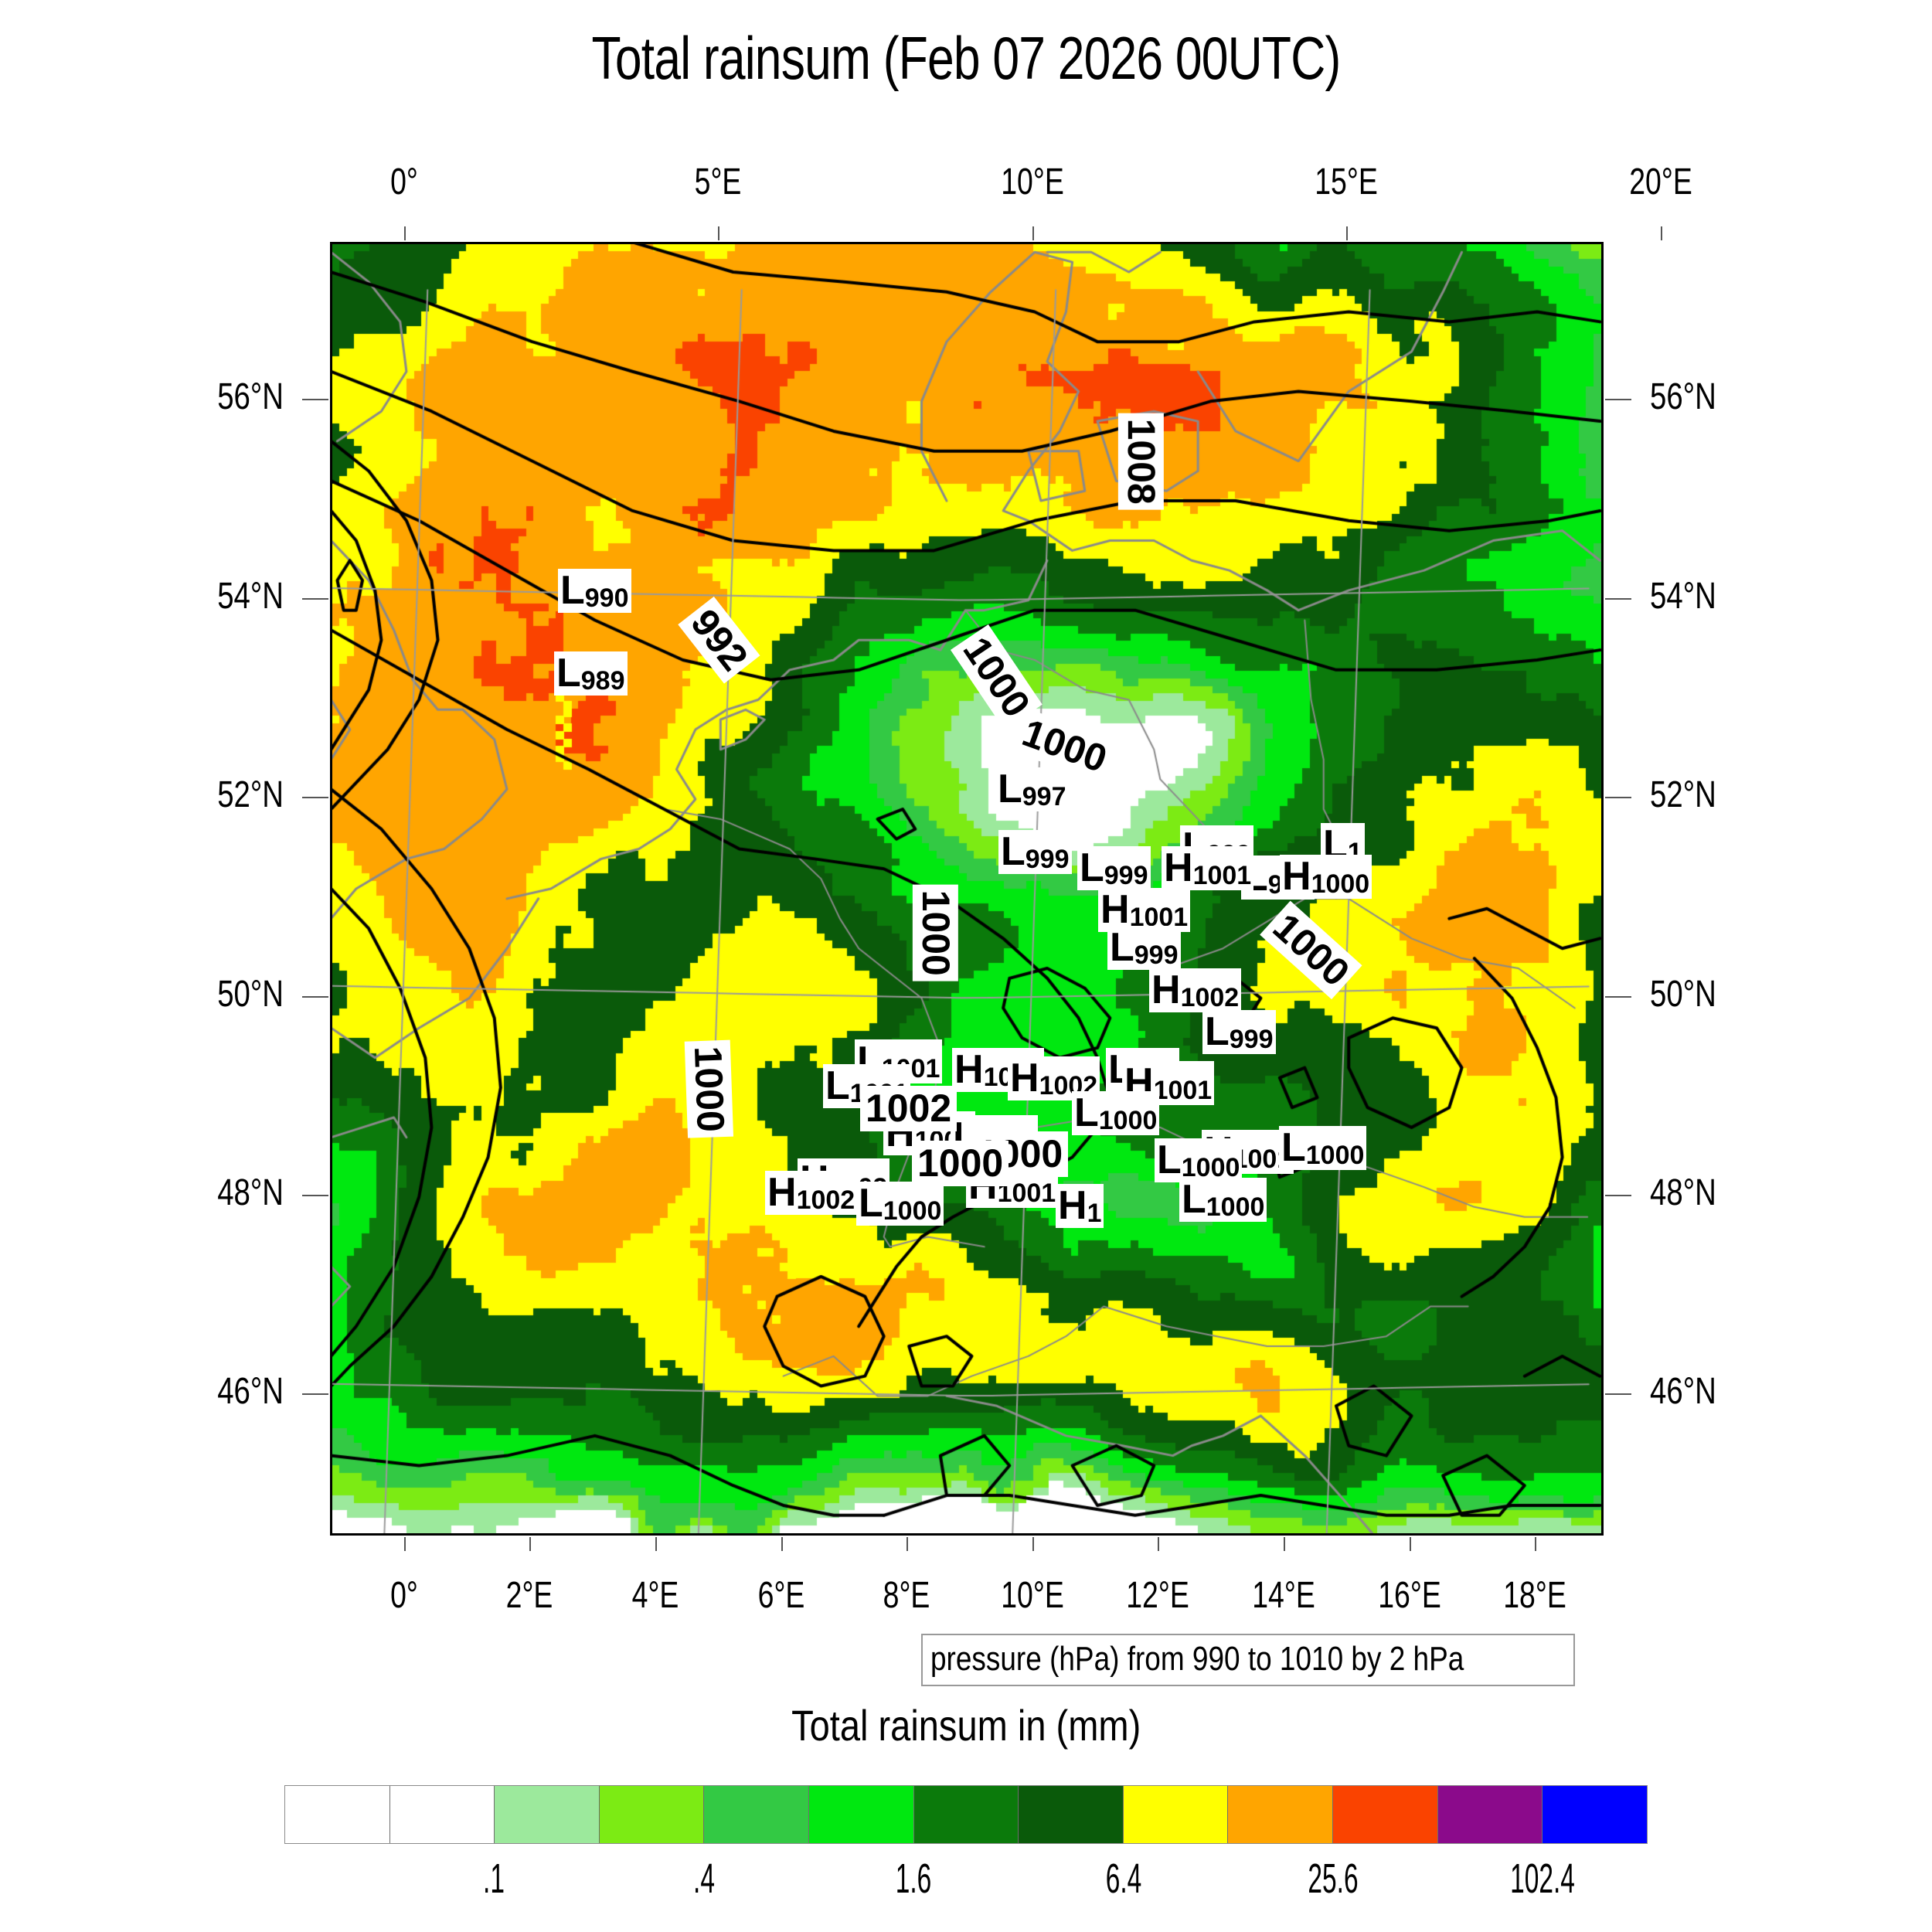  Describe the element at coordinates (606, 599) in the screenshot. I see `pressure-marker-value: 990` at that location.